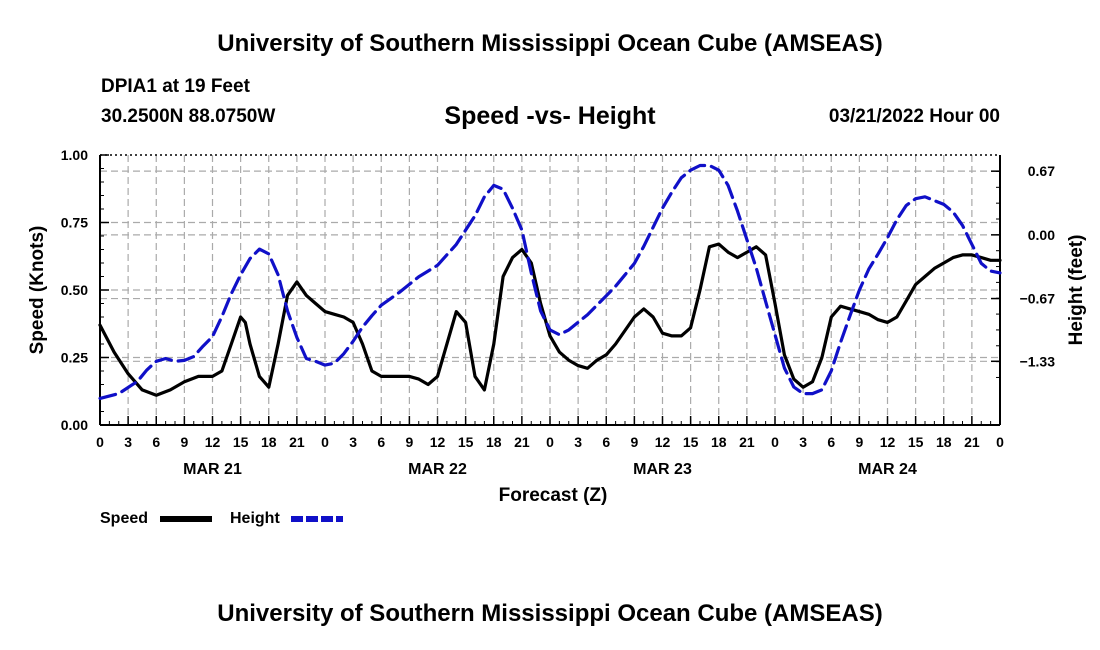  Describe the element at coordinates (1041, 171) in the screenshot. I see `y2-tick-label: 0.67` at that location.